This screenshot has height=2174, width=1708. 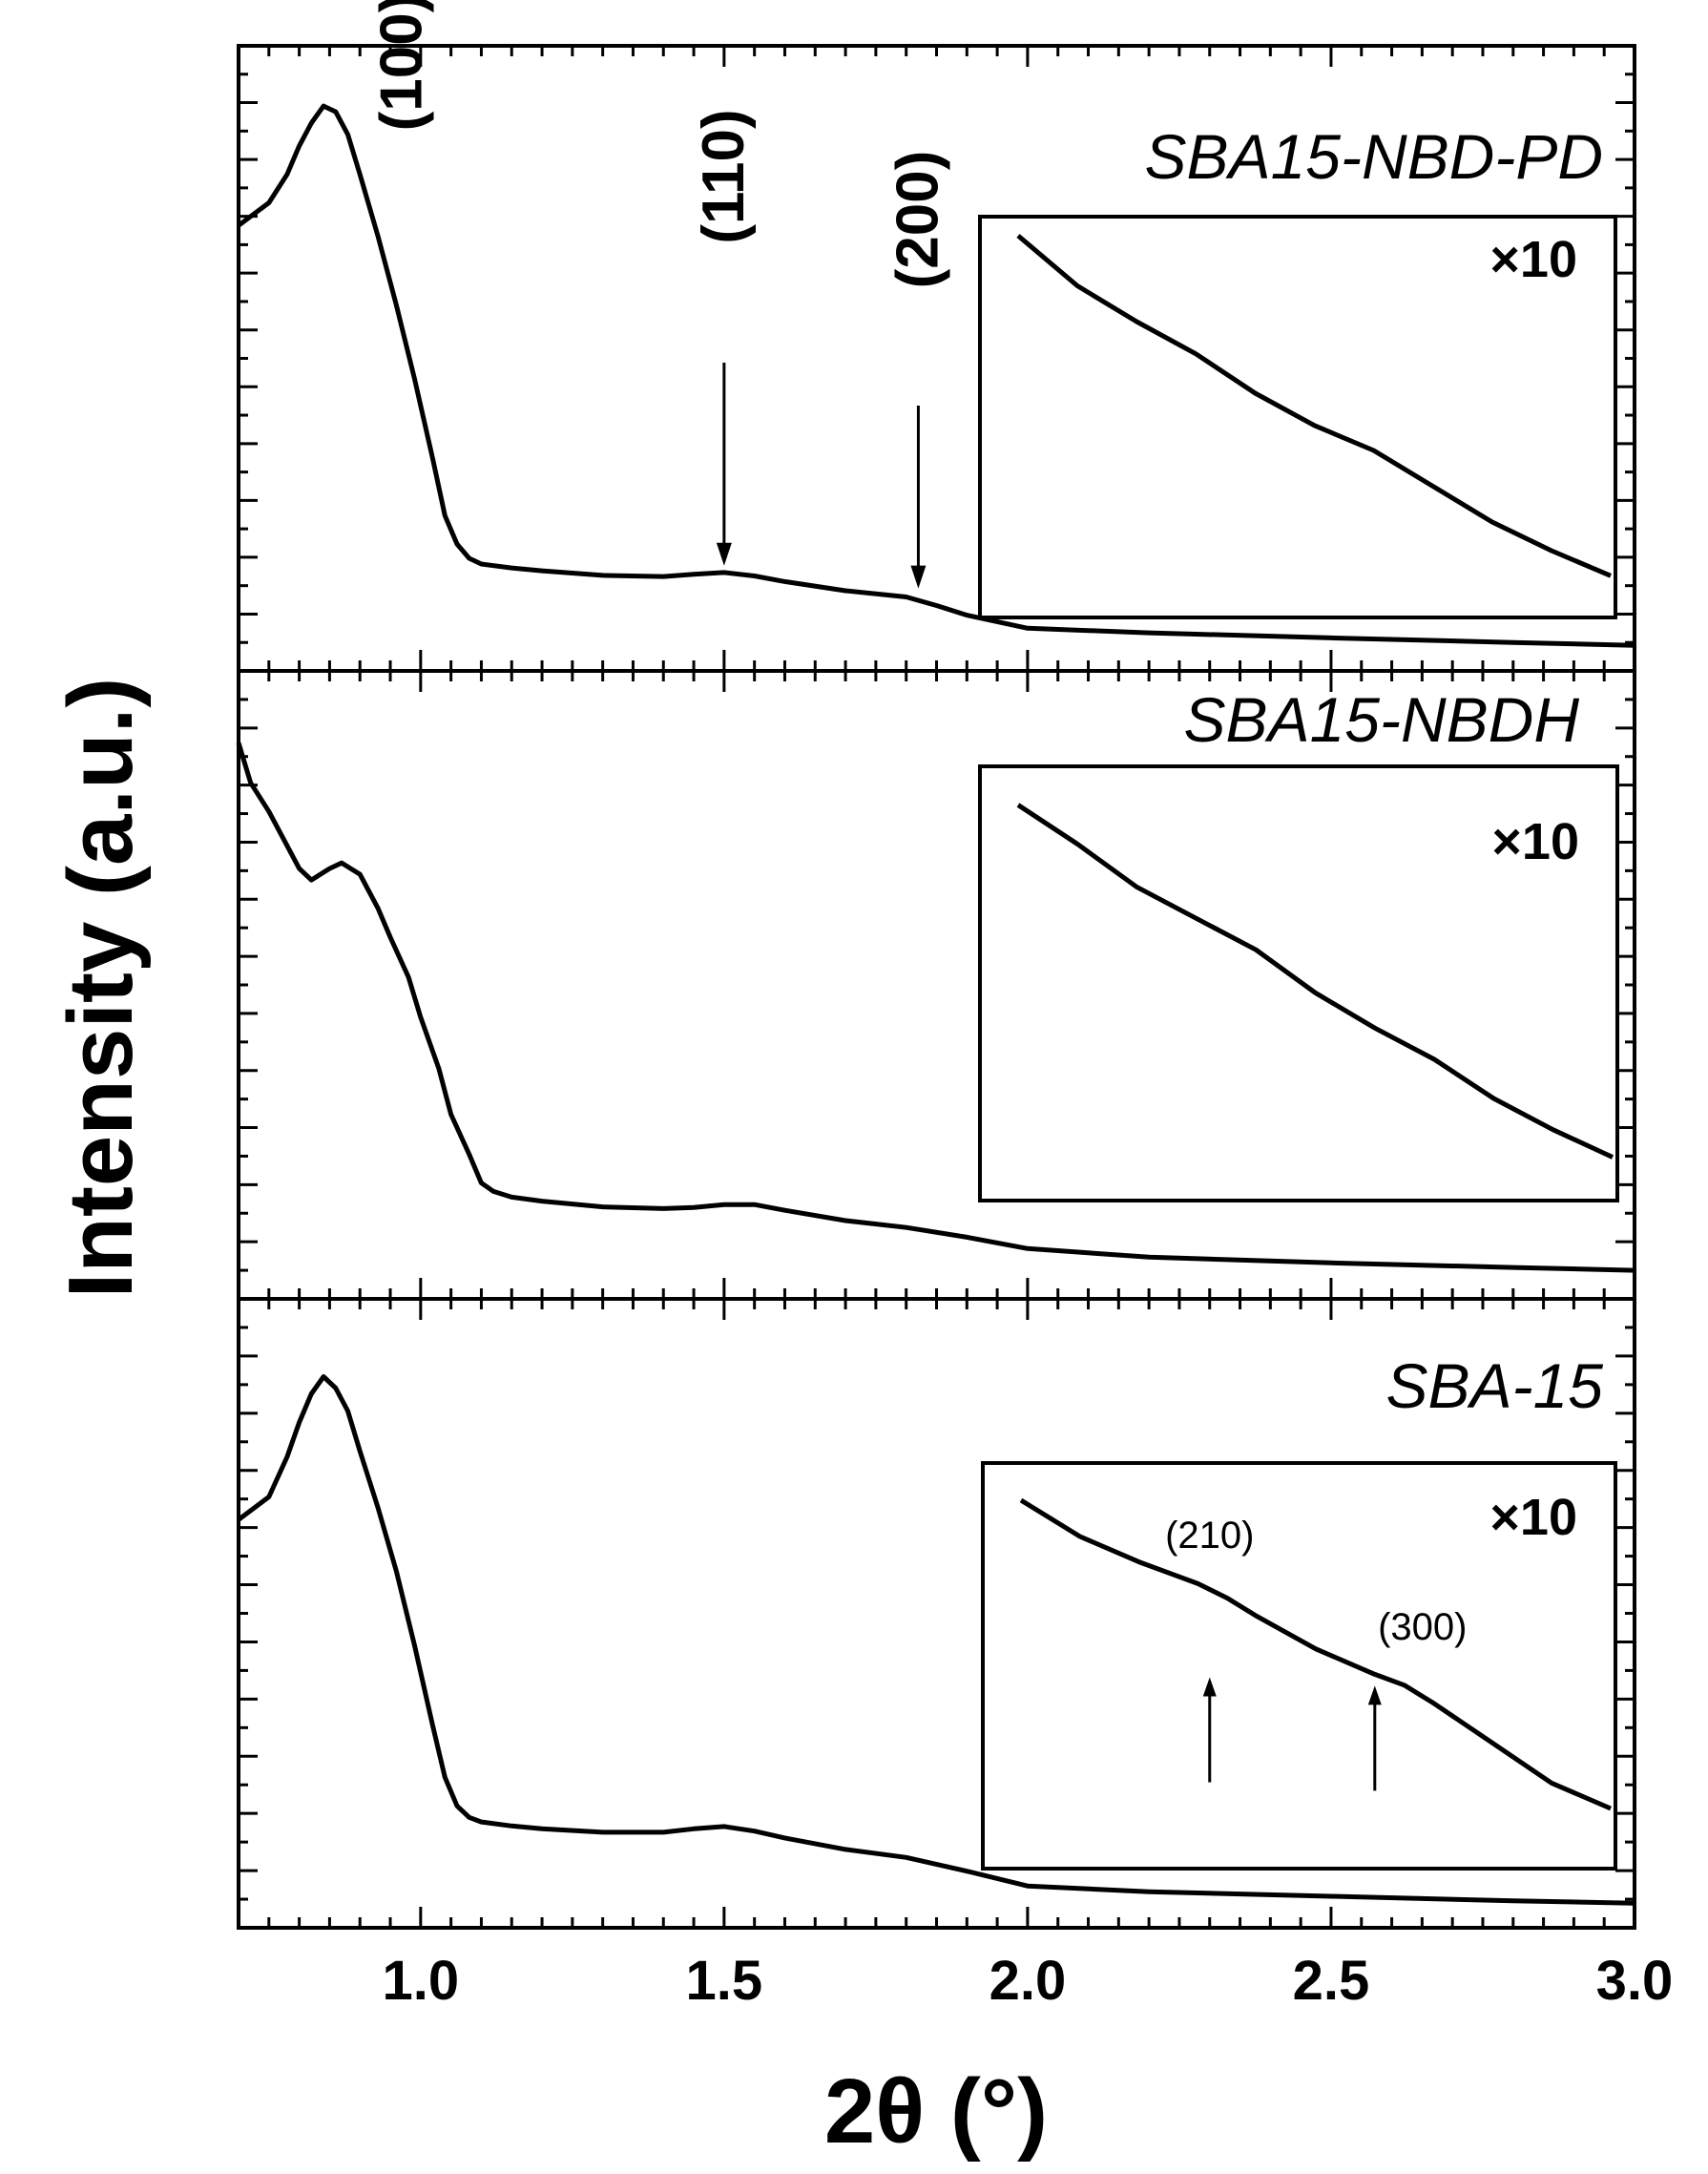 I want to click on x-tick-label: 2.0, so click(x=1028, y=1981).